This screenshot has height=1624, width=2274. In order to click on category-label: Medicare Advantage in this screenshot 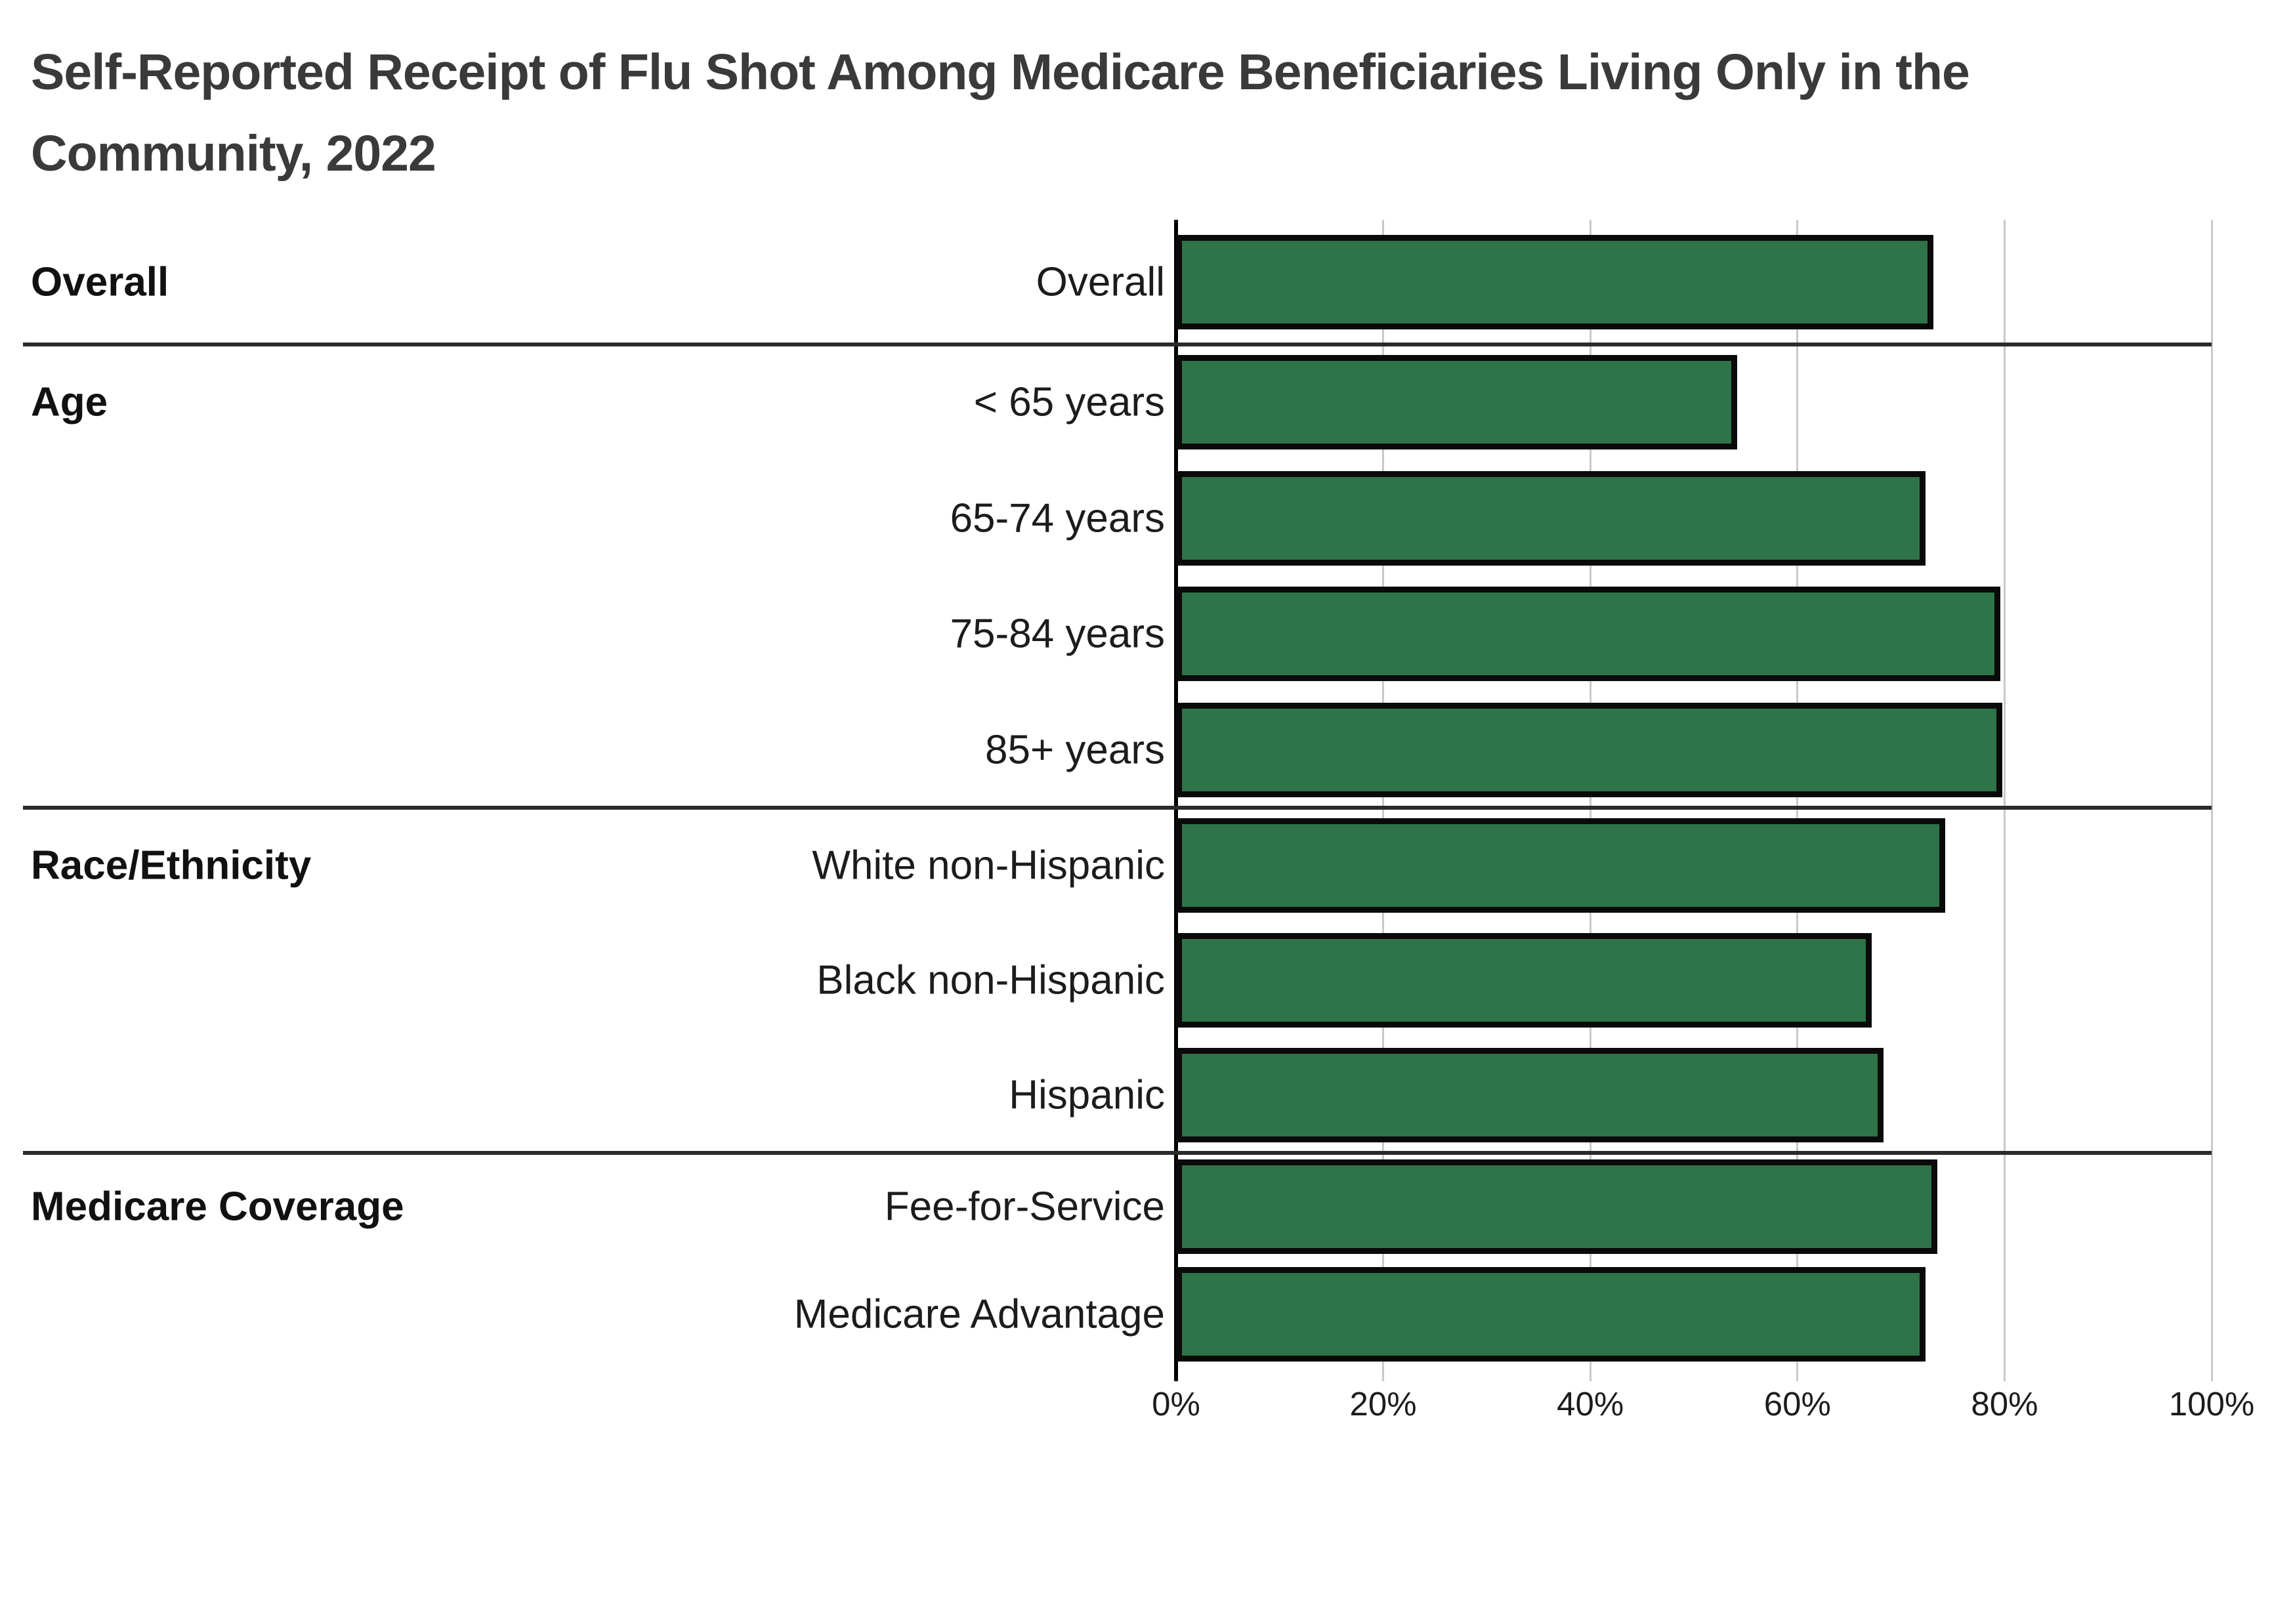, I will do `click(979, 1314)`.